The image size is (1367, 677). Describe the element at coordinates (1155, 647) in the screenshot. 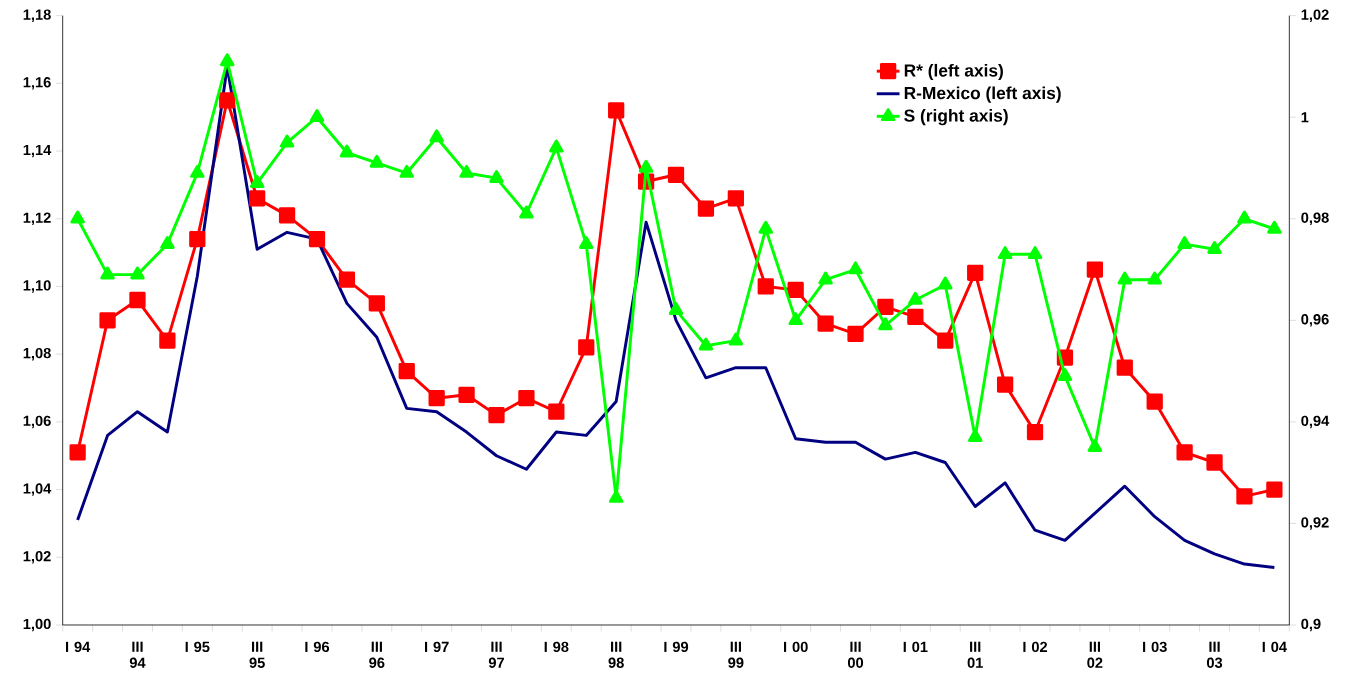

I see `x-tick-label: I 03` at that location.